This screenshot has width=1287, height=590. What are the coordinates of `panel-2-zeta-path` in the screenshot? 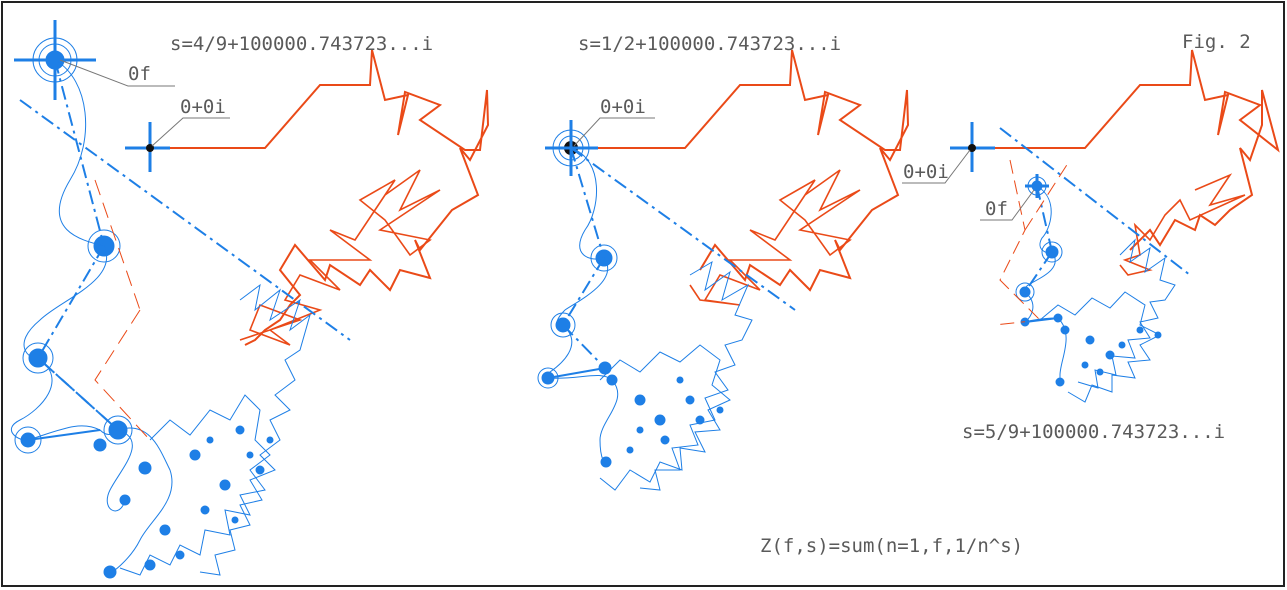 It's located at (741, 170).